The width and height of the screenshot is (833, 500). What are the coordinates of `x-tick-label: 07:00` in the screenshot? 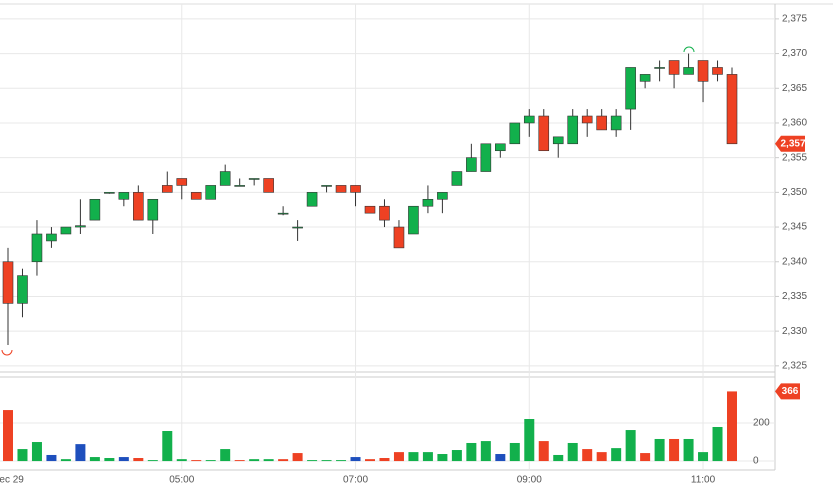 It's located at (355, 480).